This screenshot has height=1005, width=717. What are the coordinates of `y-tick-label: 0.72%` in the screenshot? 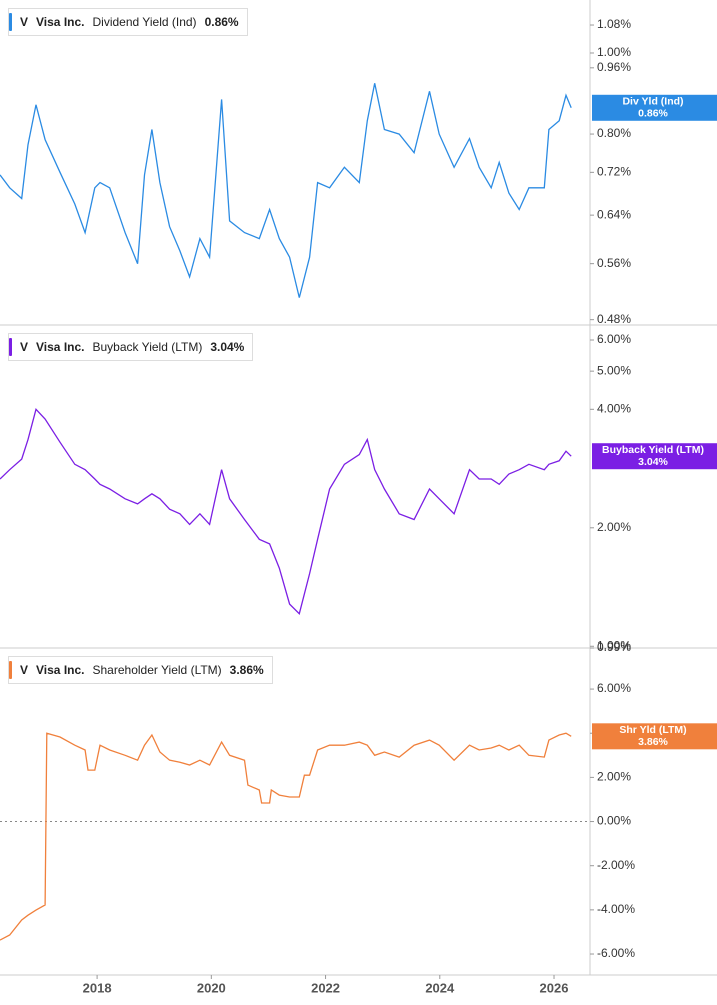 It's located at (614, 172).